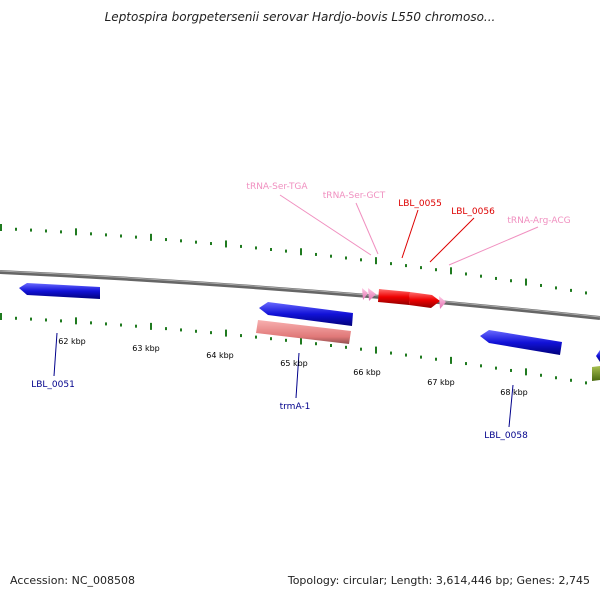 This screenshot has height=600, width=600. I want to click on trna-arrow-ser-gct, so click(372, 294).